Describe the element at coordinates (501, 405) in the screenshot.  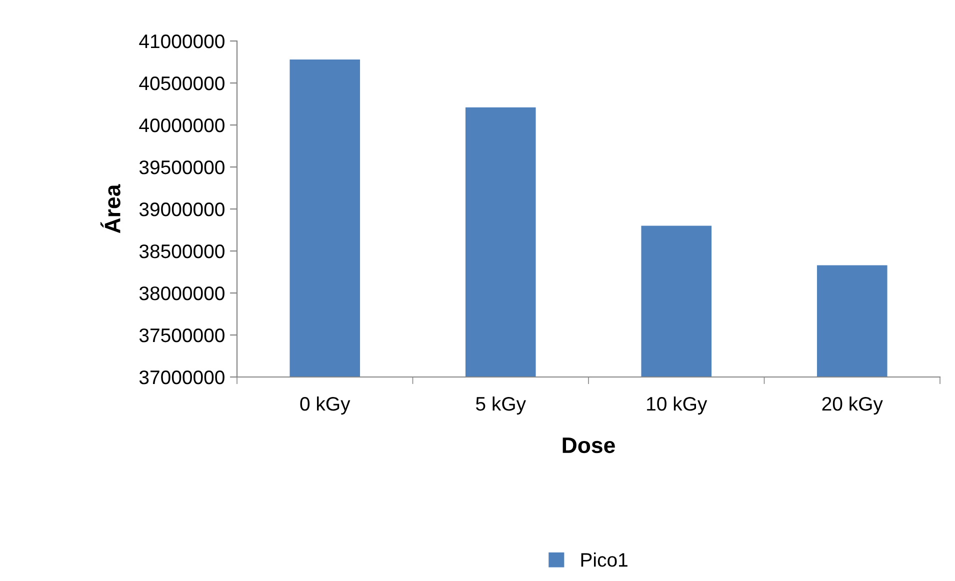
I see `x-tick-label: 5 kGy` at that location.